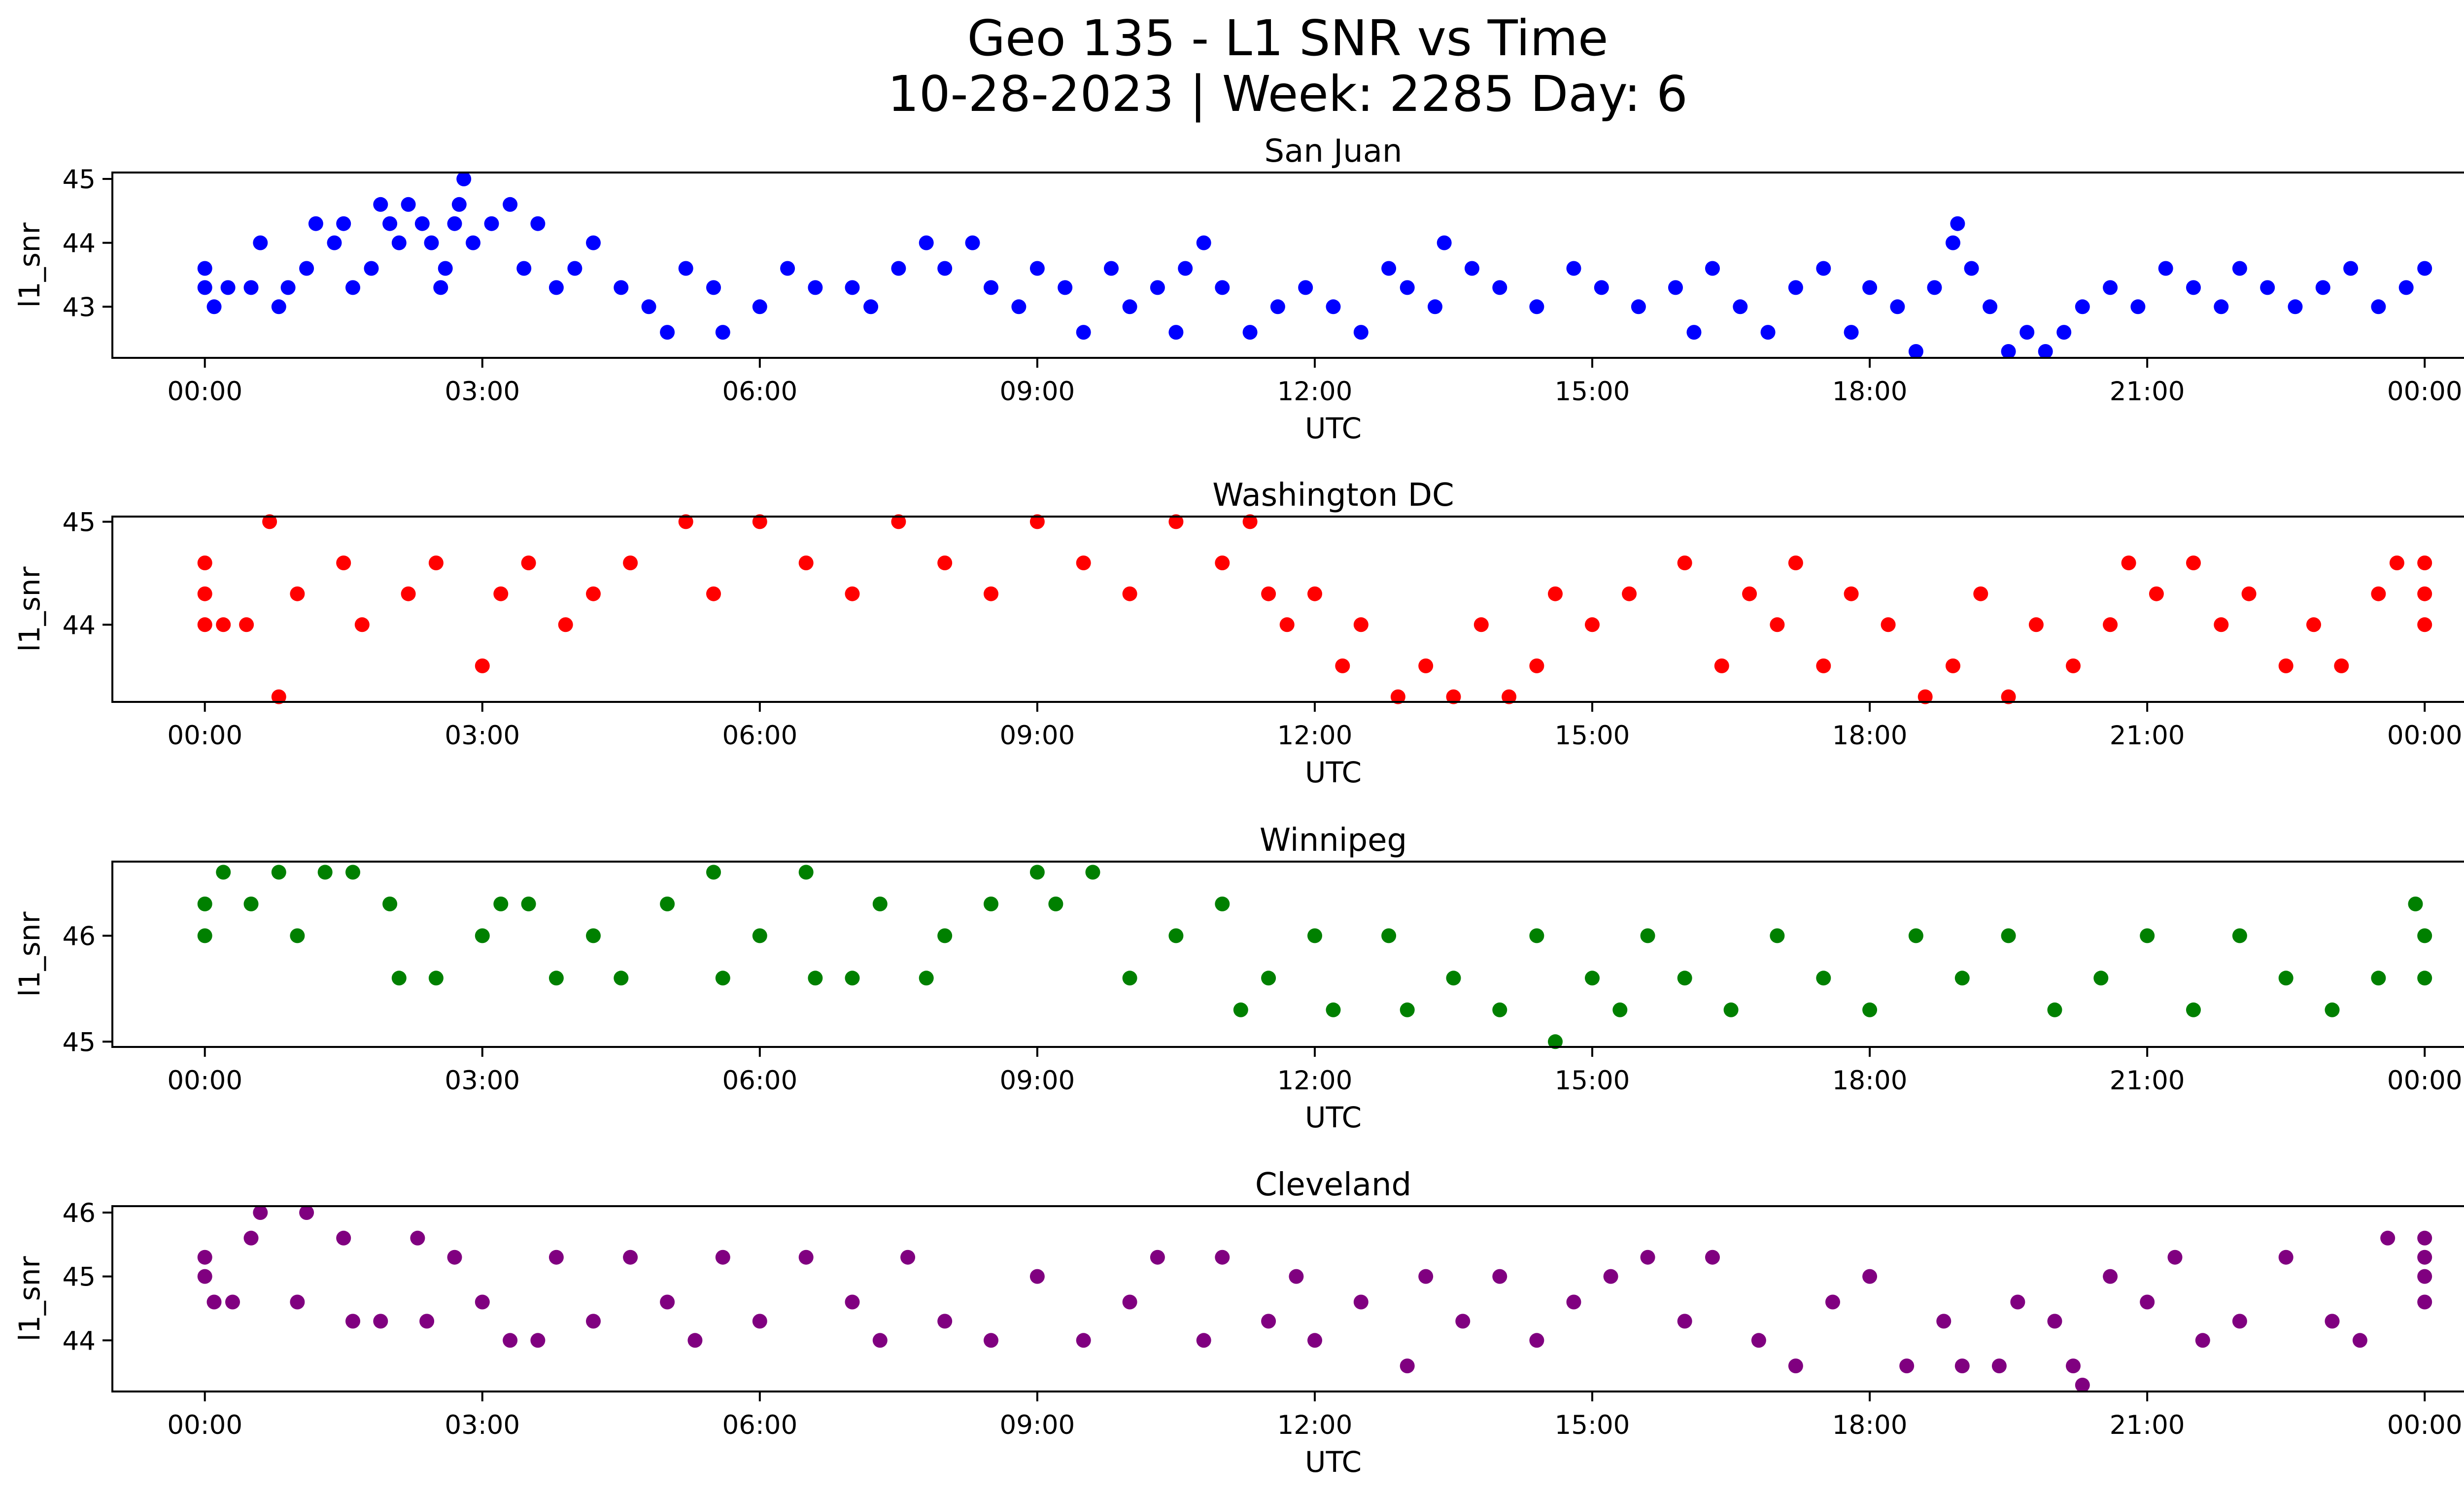  I want to click on subplot-title: San Juan, so click(1334, 151).